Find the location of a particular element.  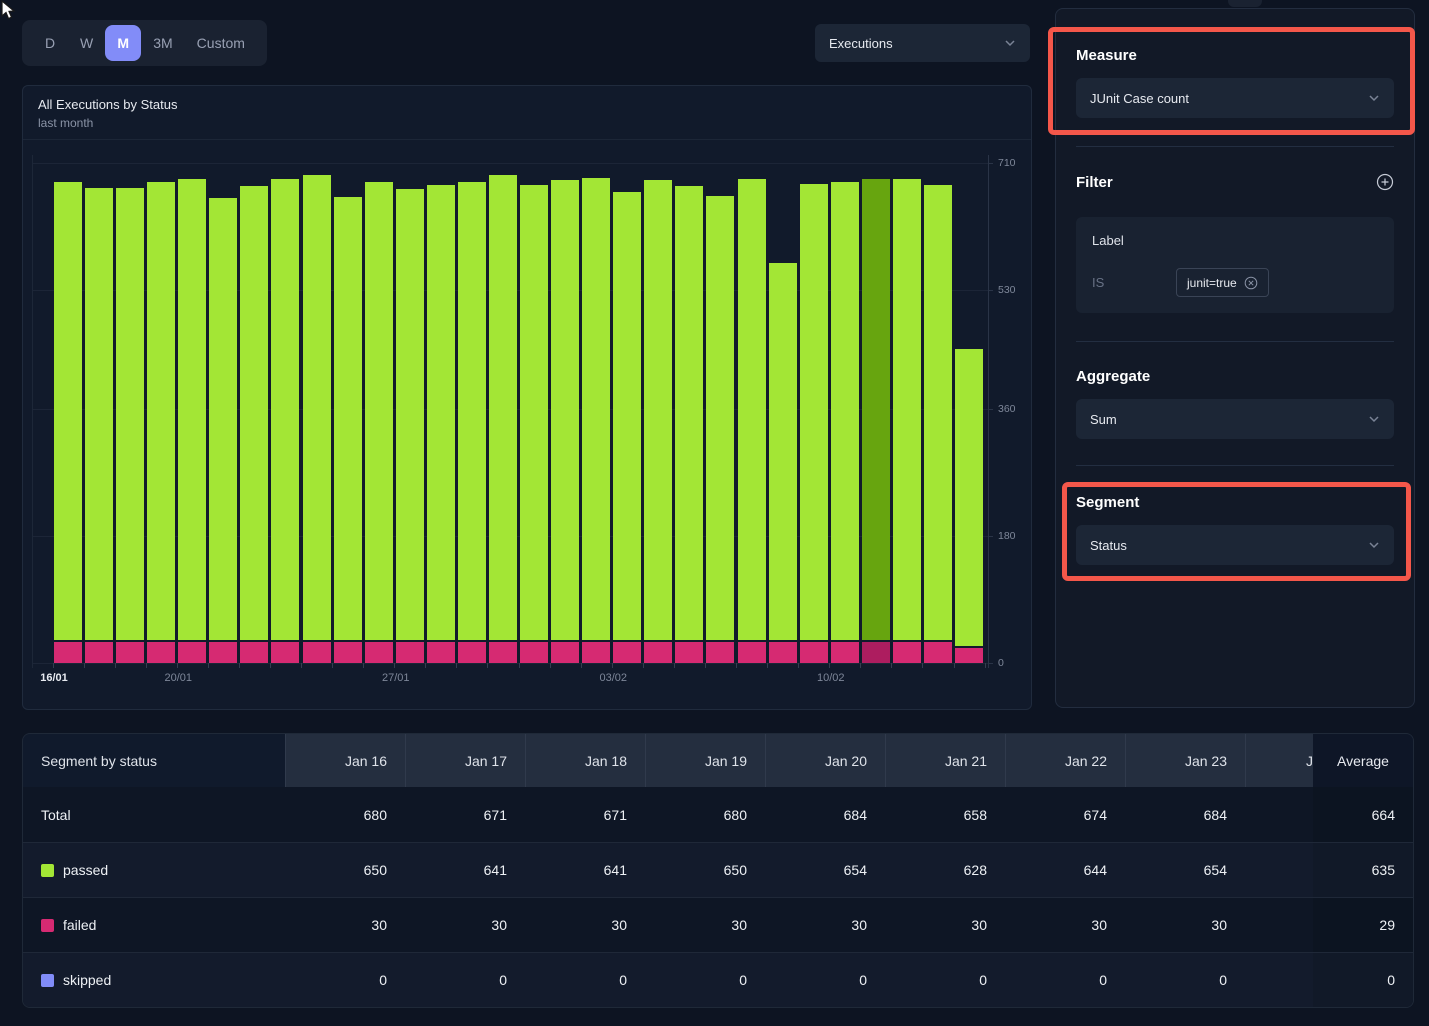

remove-chip-icon is located at coordinates (1251, 283).